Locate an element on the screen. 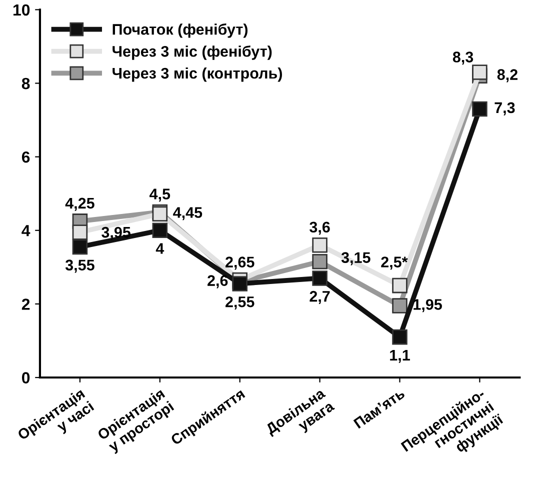 This screenshot has width=533, height=484. data-label: 8,3 is located at coordinates (463, 58).